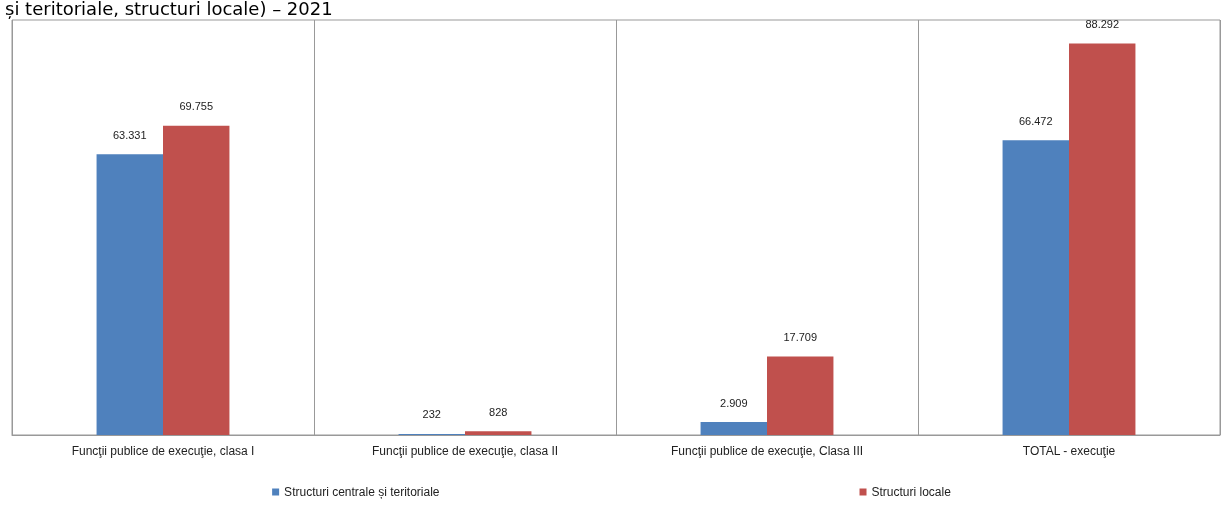 The image size is (1223, 505). I want to click on legend-label: Structuri locale, so click(911, 492).